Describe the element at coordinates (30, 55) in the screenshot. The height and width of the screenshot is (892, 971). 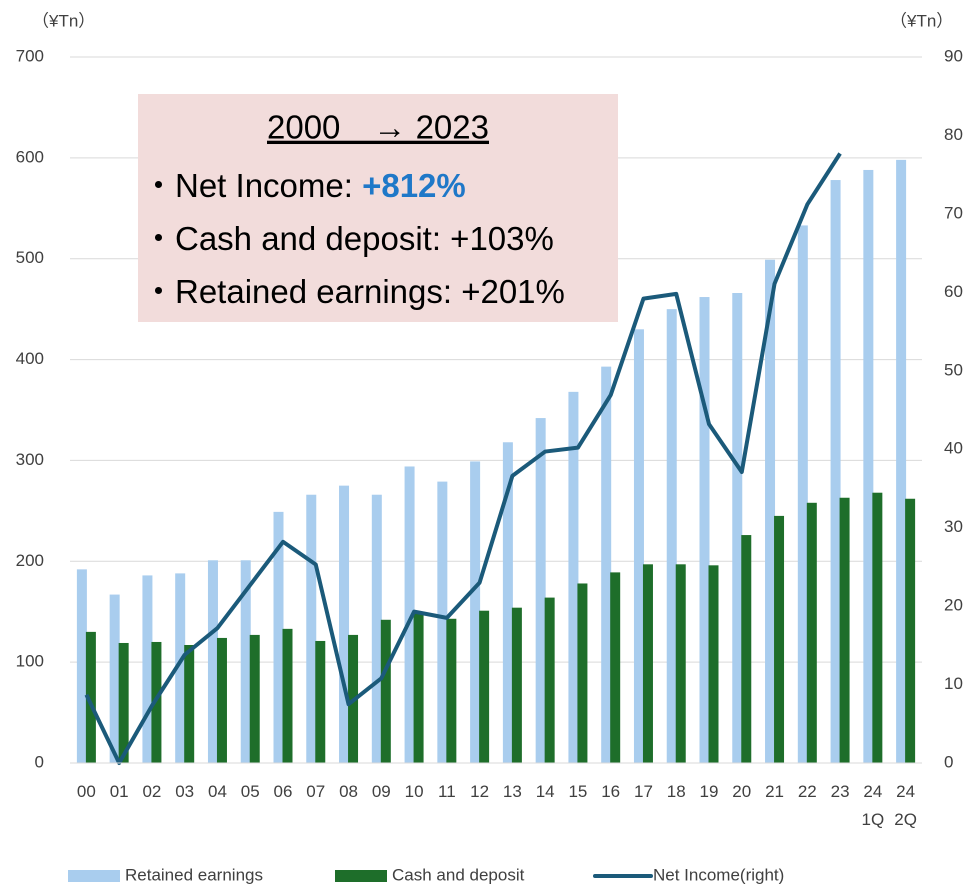
I see `y-tick-label: 700` at that location.